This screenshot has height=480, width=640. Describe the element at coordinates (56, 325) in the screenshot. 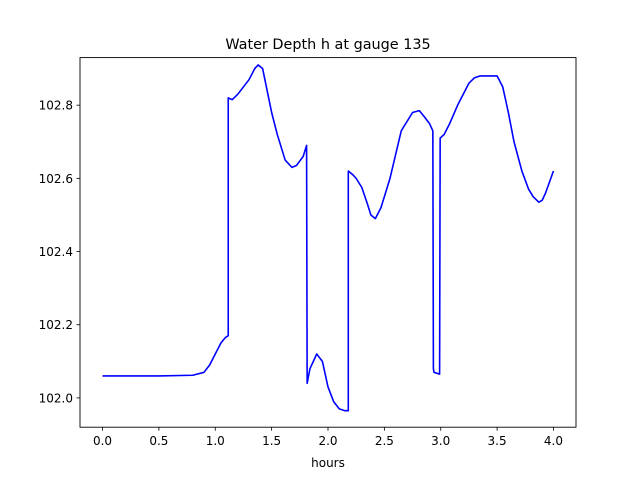

I see `y-tick-label: 102.2` at that location.